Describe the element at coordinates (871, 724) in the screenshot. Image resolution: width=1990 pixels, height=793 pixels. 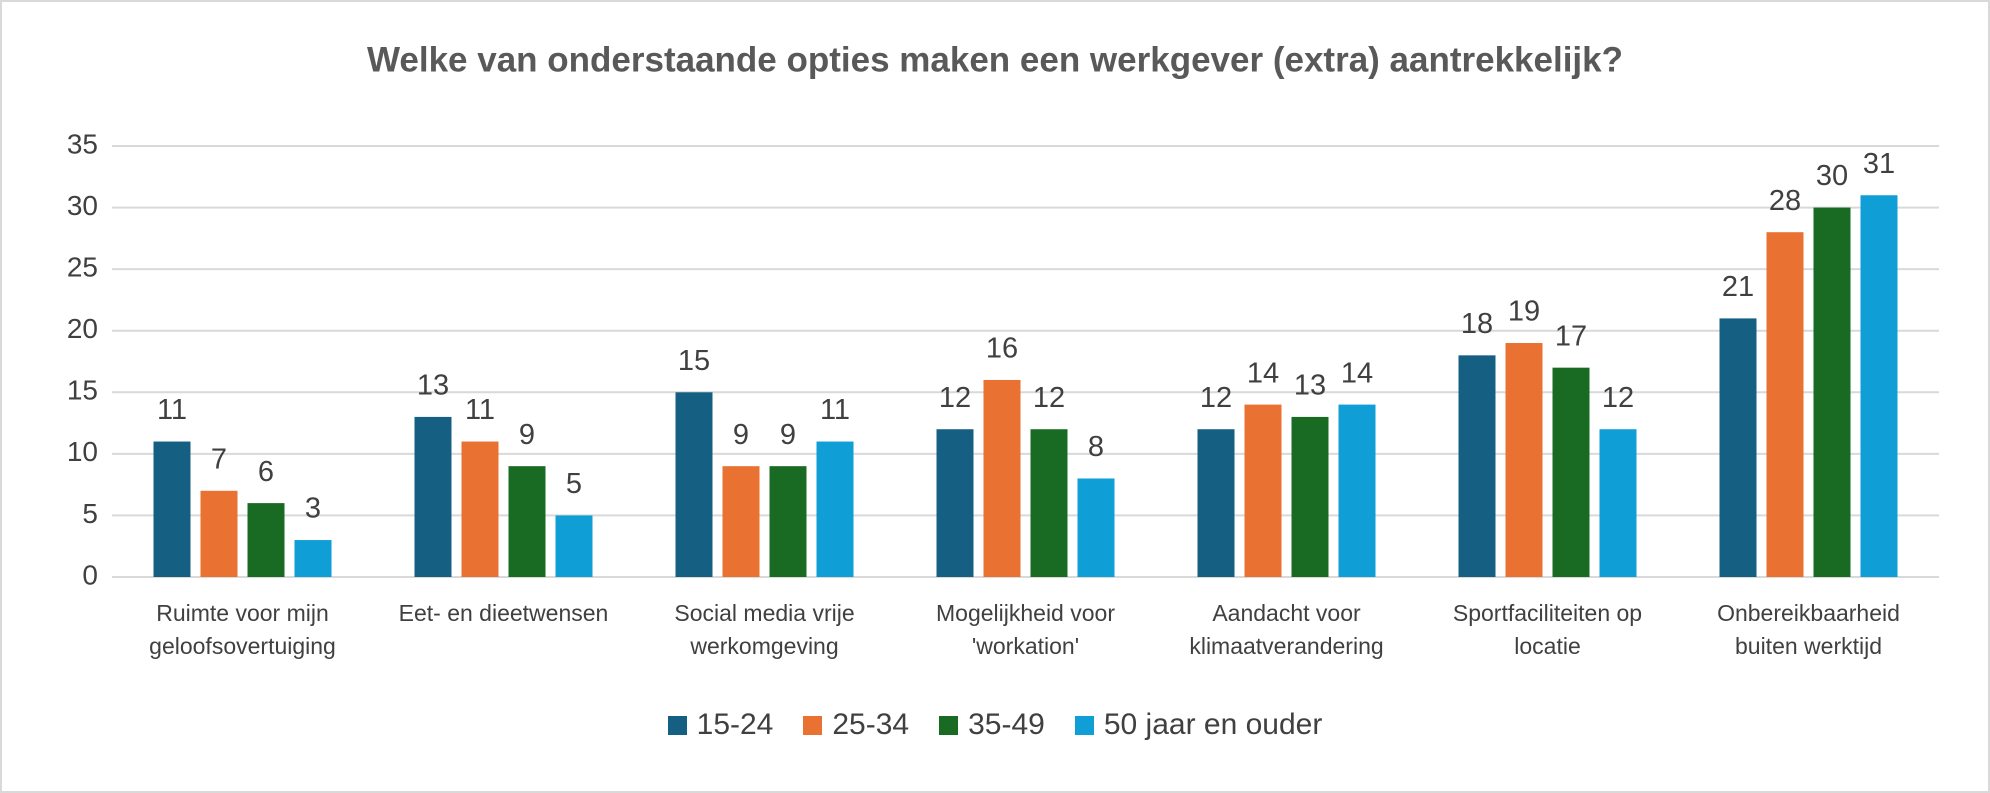
I see `legend-label: 25-34` at that location.